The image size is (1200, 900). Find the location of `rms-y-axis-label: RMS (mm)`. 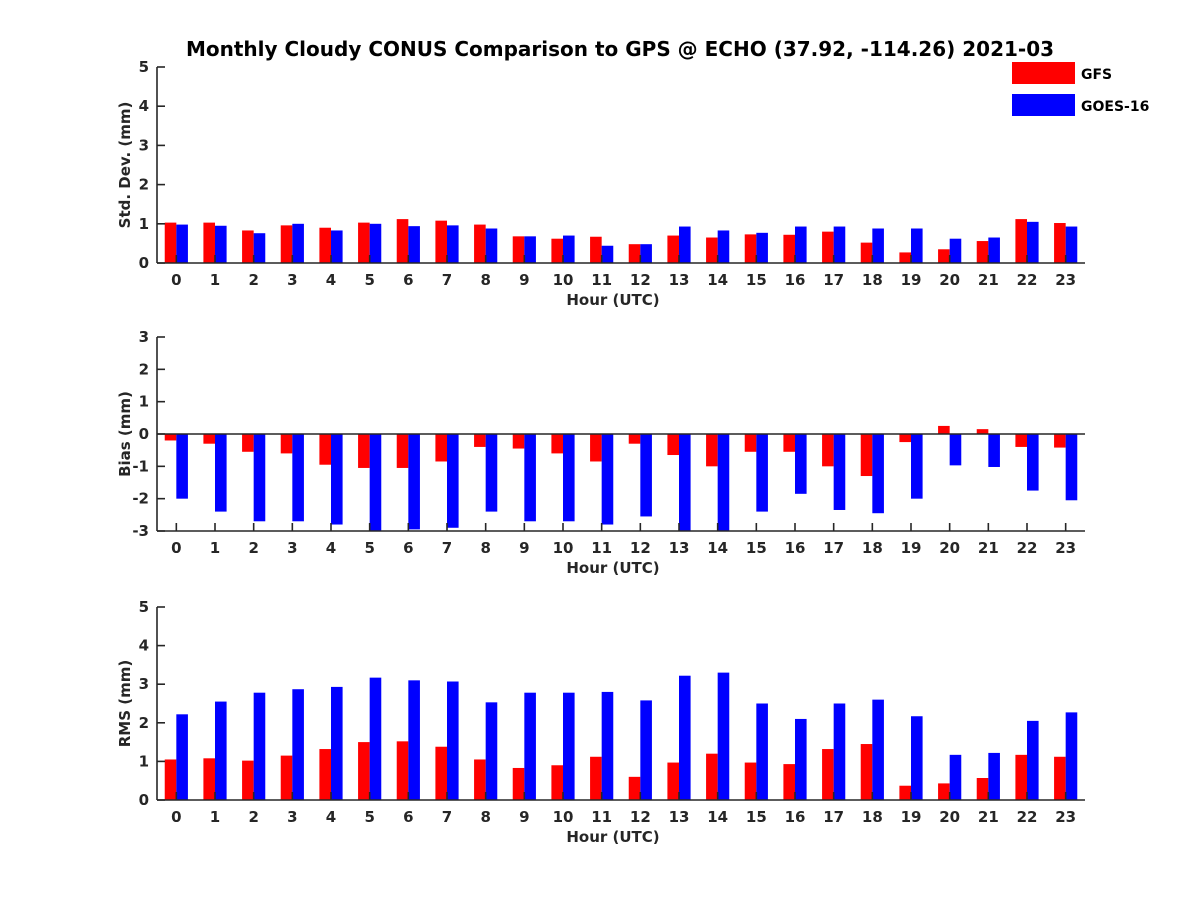

rms-y-axis-label: RMS (mm) is located at coordinates (125, 703).